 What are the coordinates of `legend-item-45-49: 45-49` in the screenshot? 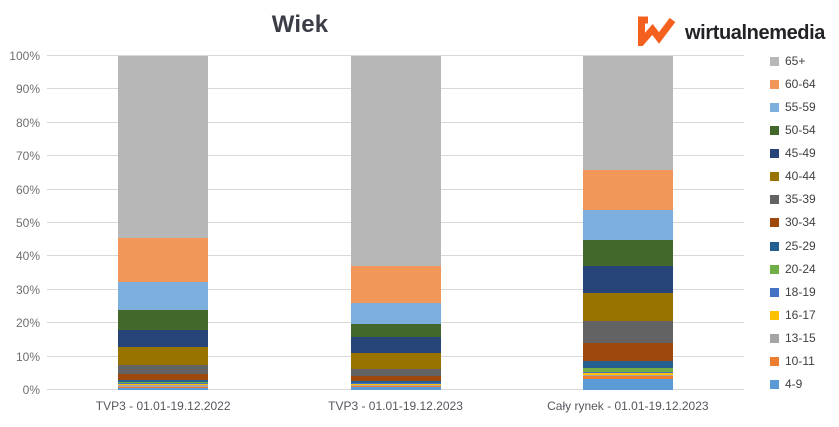 It's located at (793, 153).